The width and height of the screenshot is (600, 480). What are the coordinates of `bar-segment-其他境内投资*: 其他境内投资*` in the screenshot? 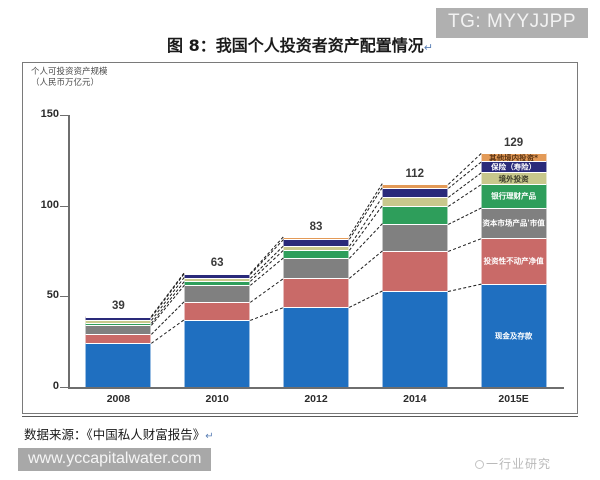 It's located at (513, 157).